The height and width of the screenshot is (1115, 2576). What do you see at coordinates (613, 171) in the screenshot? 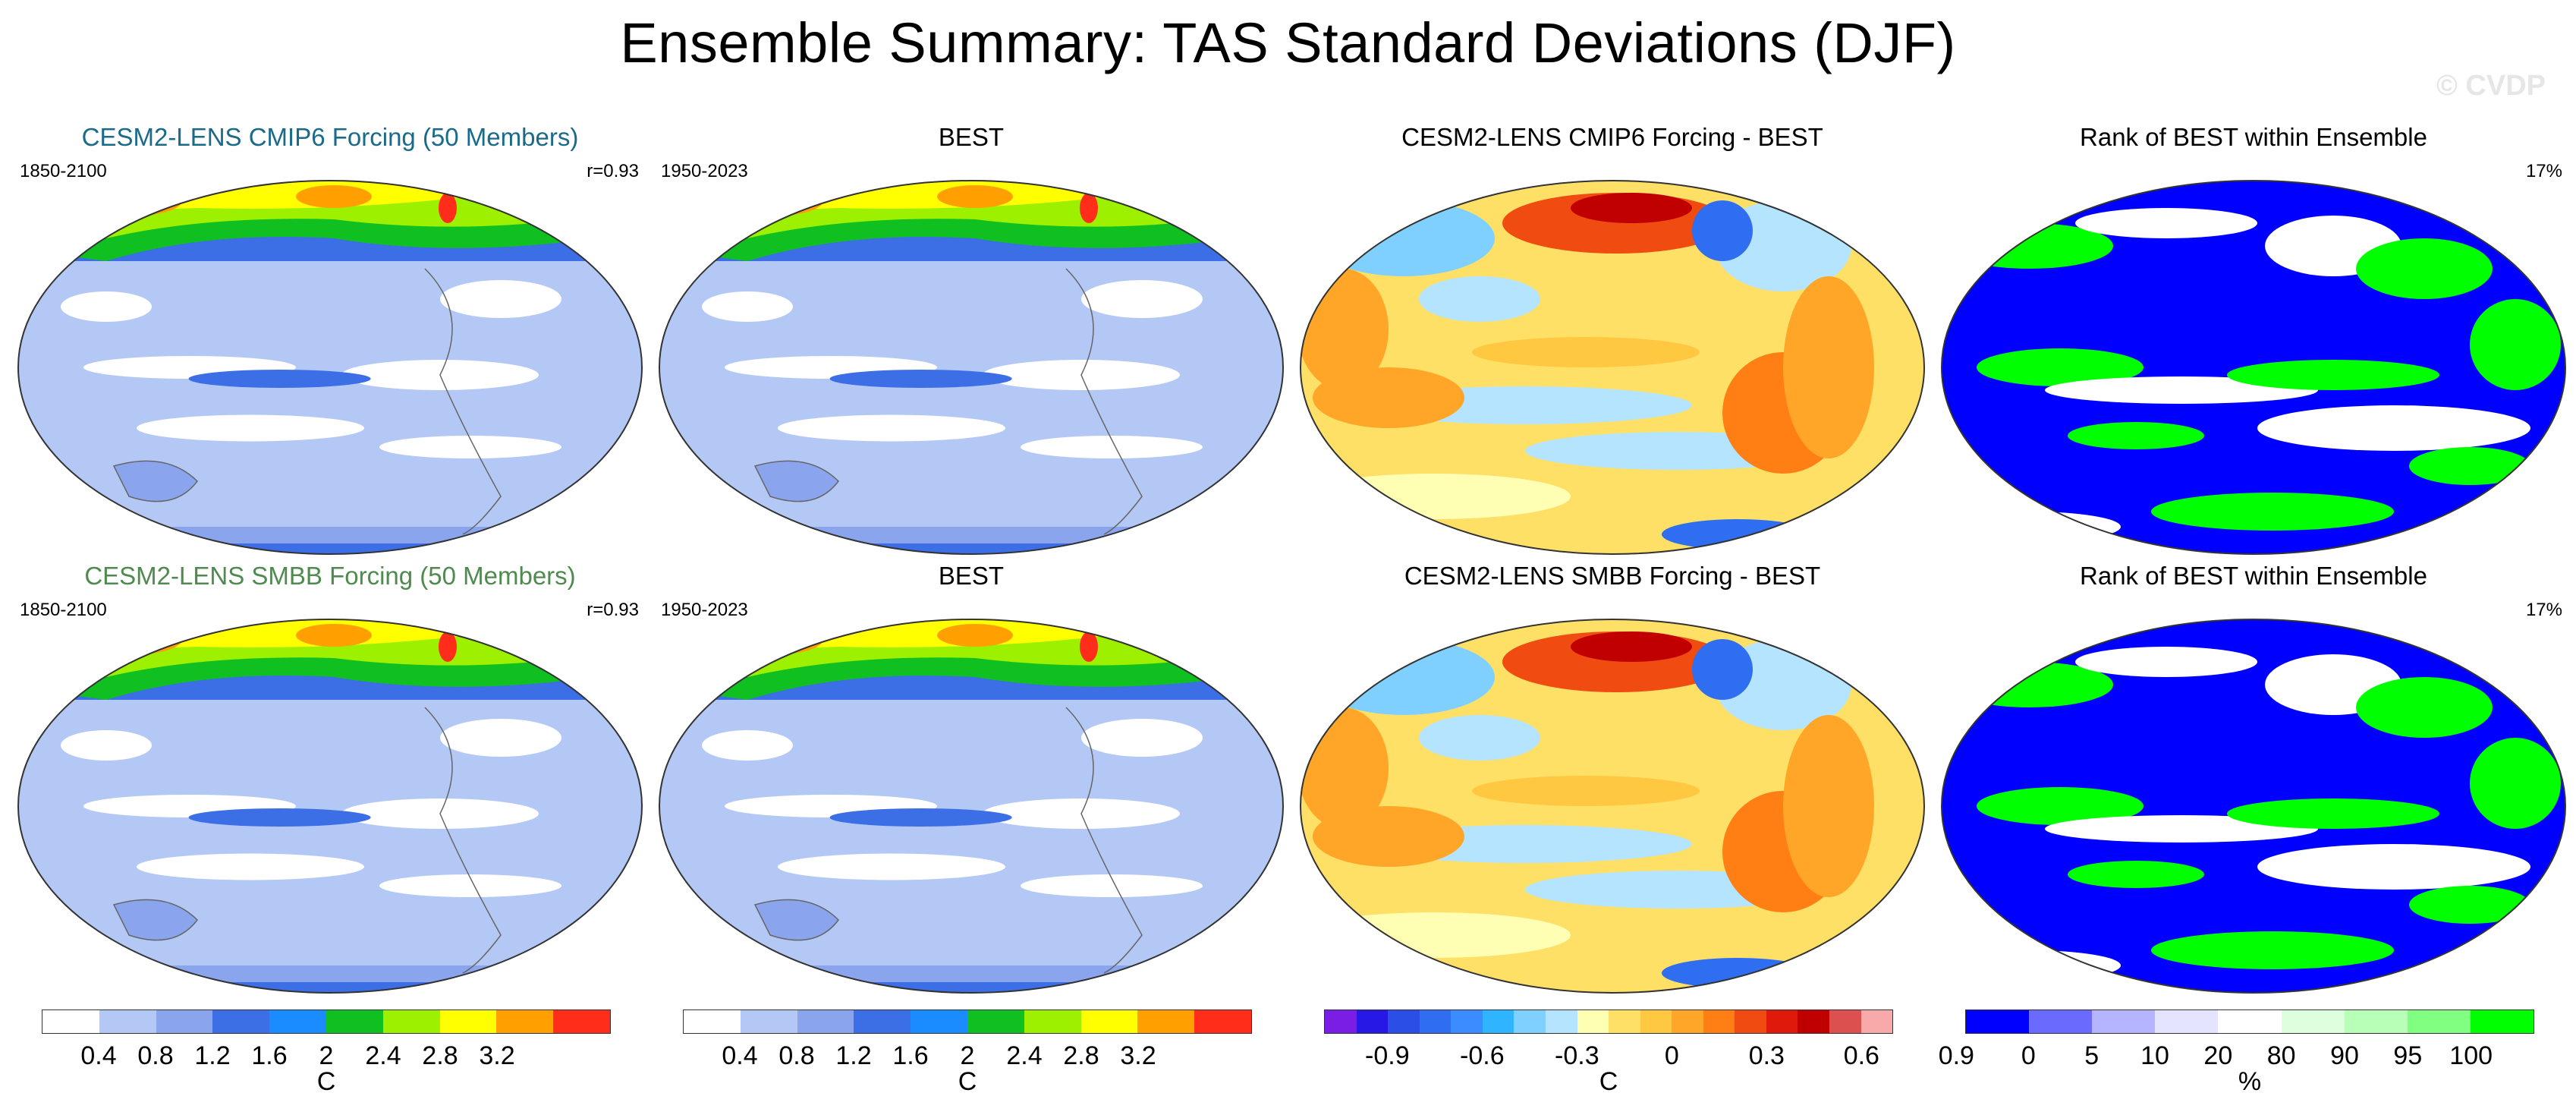
I see `stat-label: r=0.93` at bounding box center [613, 171].